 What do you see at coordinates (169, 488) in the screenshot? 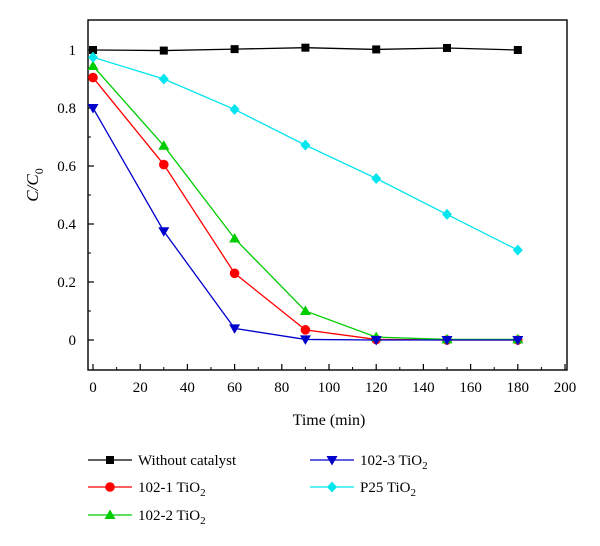
I see `legend-label-main: 102-1 TiO` at bounding box center [169, 488].